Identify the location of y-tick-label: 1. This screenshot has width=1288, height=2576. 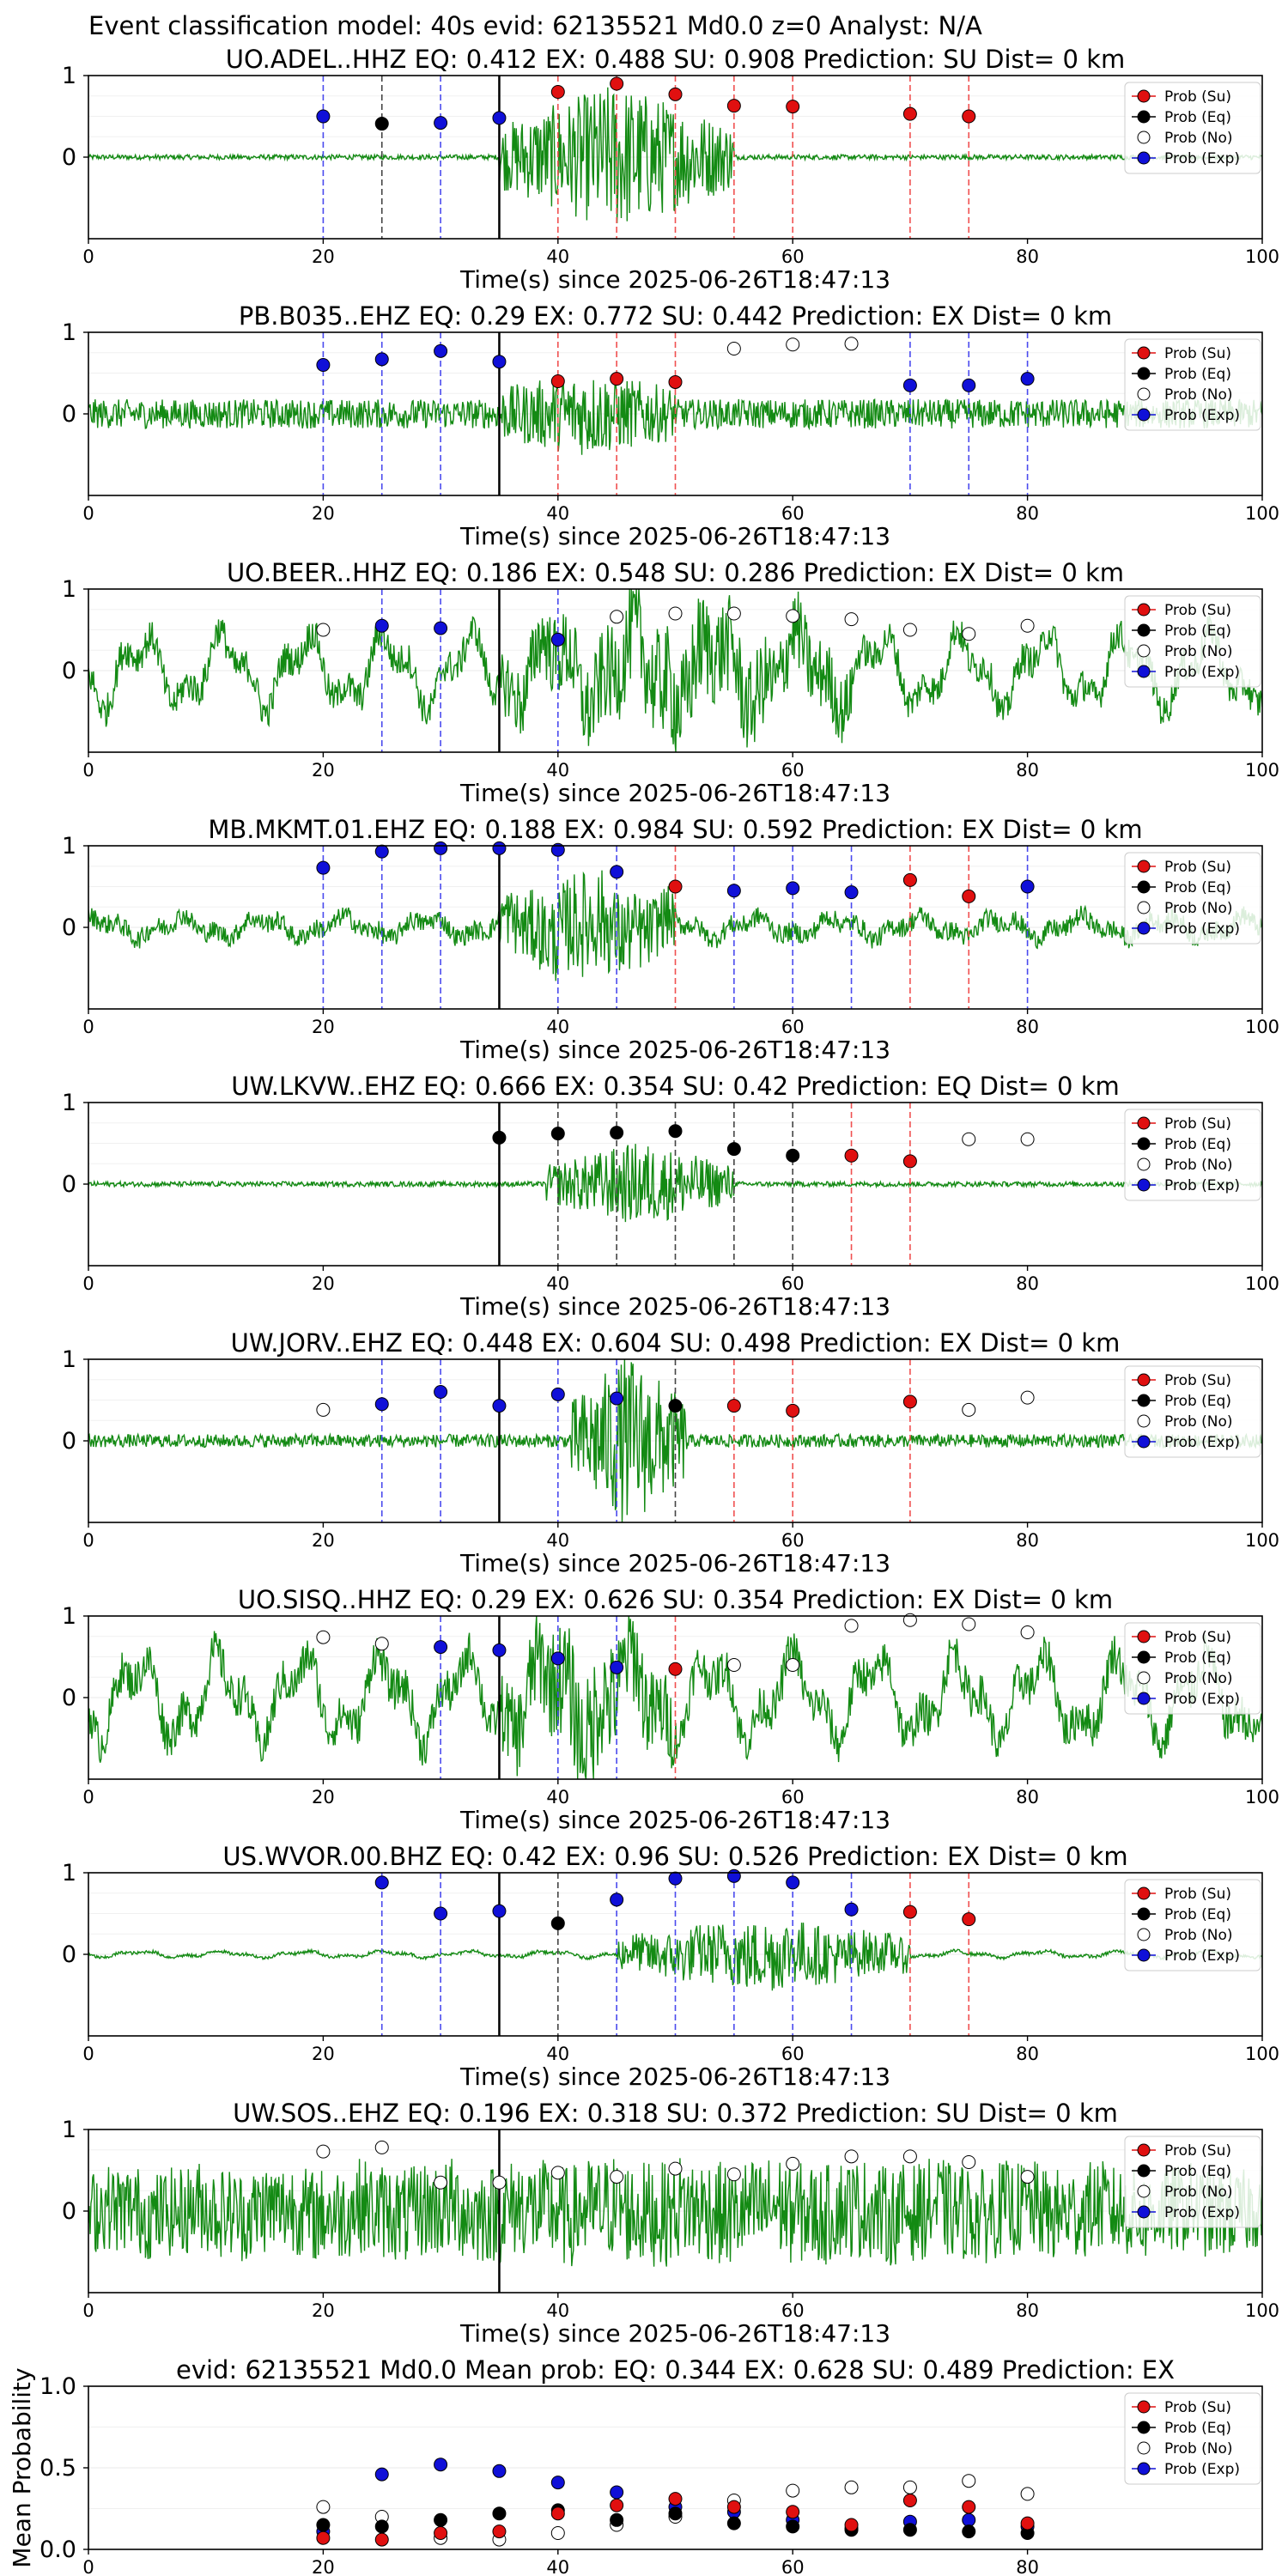
(69, 589).